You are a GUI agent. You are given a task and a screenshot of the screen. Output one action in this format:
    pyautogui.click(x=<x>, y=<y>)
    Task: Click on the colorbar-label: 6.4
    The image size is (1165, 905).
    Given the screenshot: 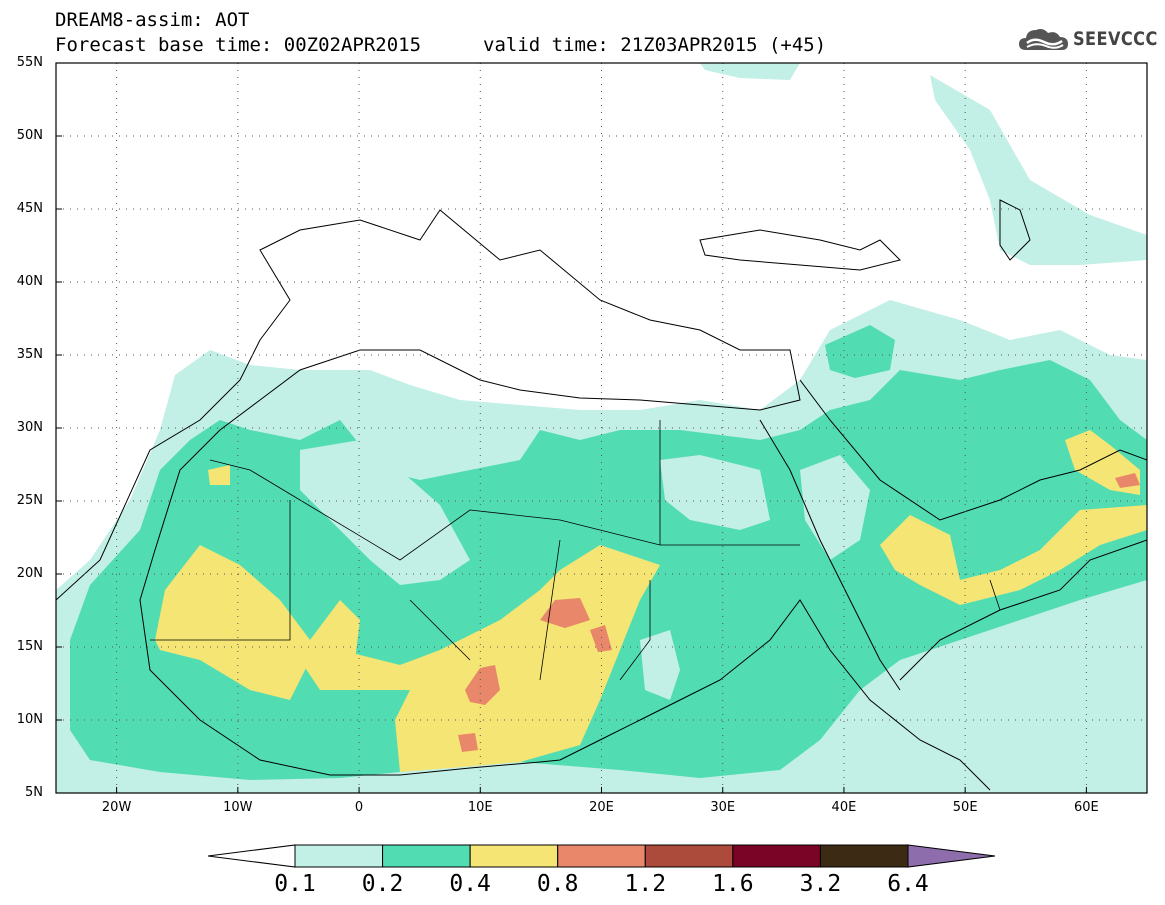 What is the action you would take?
    pyautogui.click(x=908, y=884)
    